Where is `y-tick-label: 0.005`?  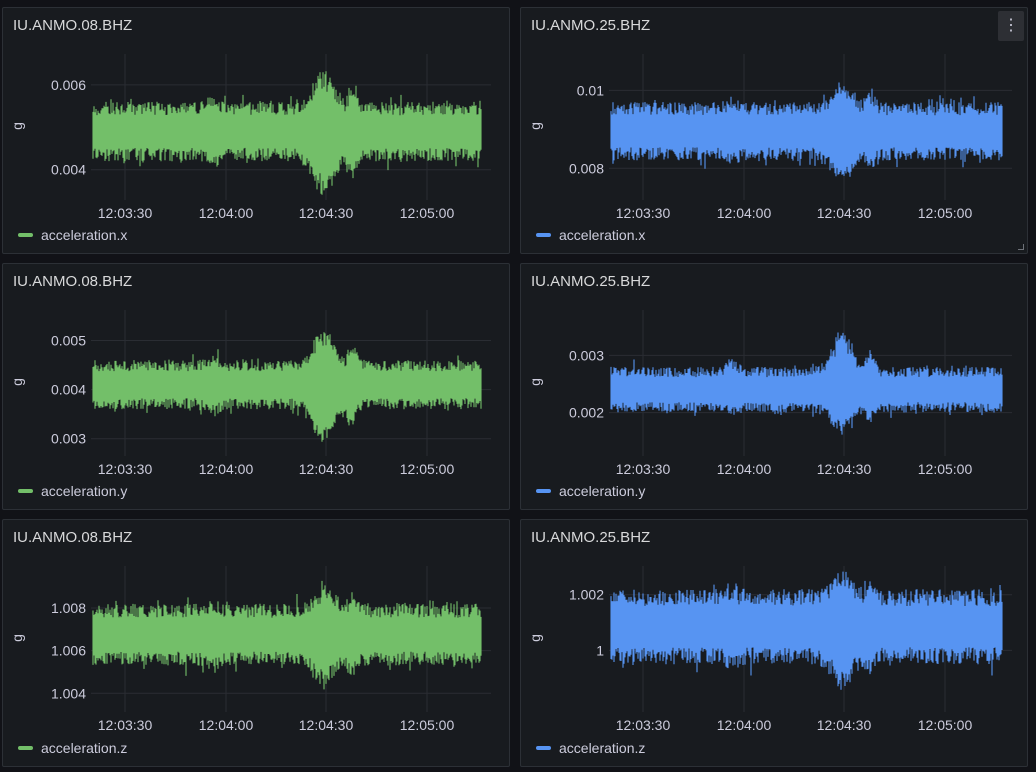
y-tick-label: 0.005 is located at coordinates (68, 340).